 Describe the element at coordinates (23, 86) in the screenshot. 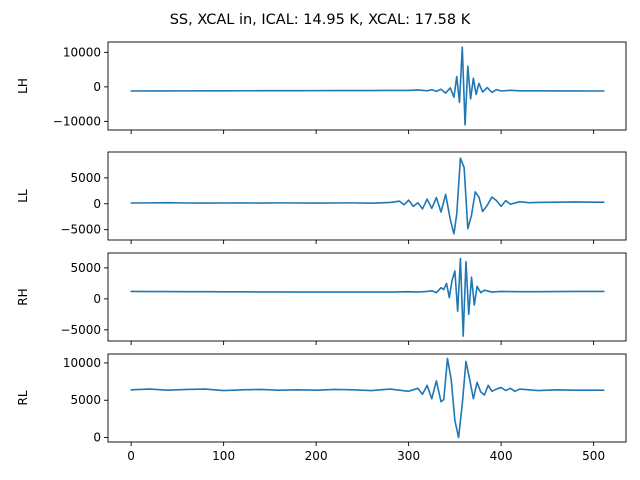

I see `y-axis-label: LH` at that location.